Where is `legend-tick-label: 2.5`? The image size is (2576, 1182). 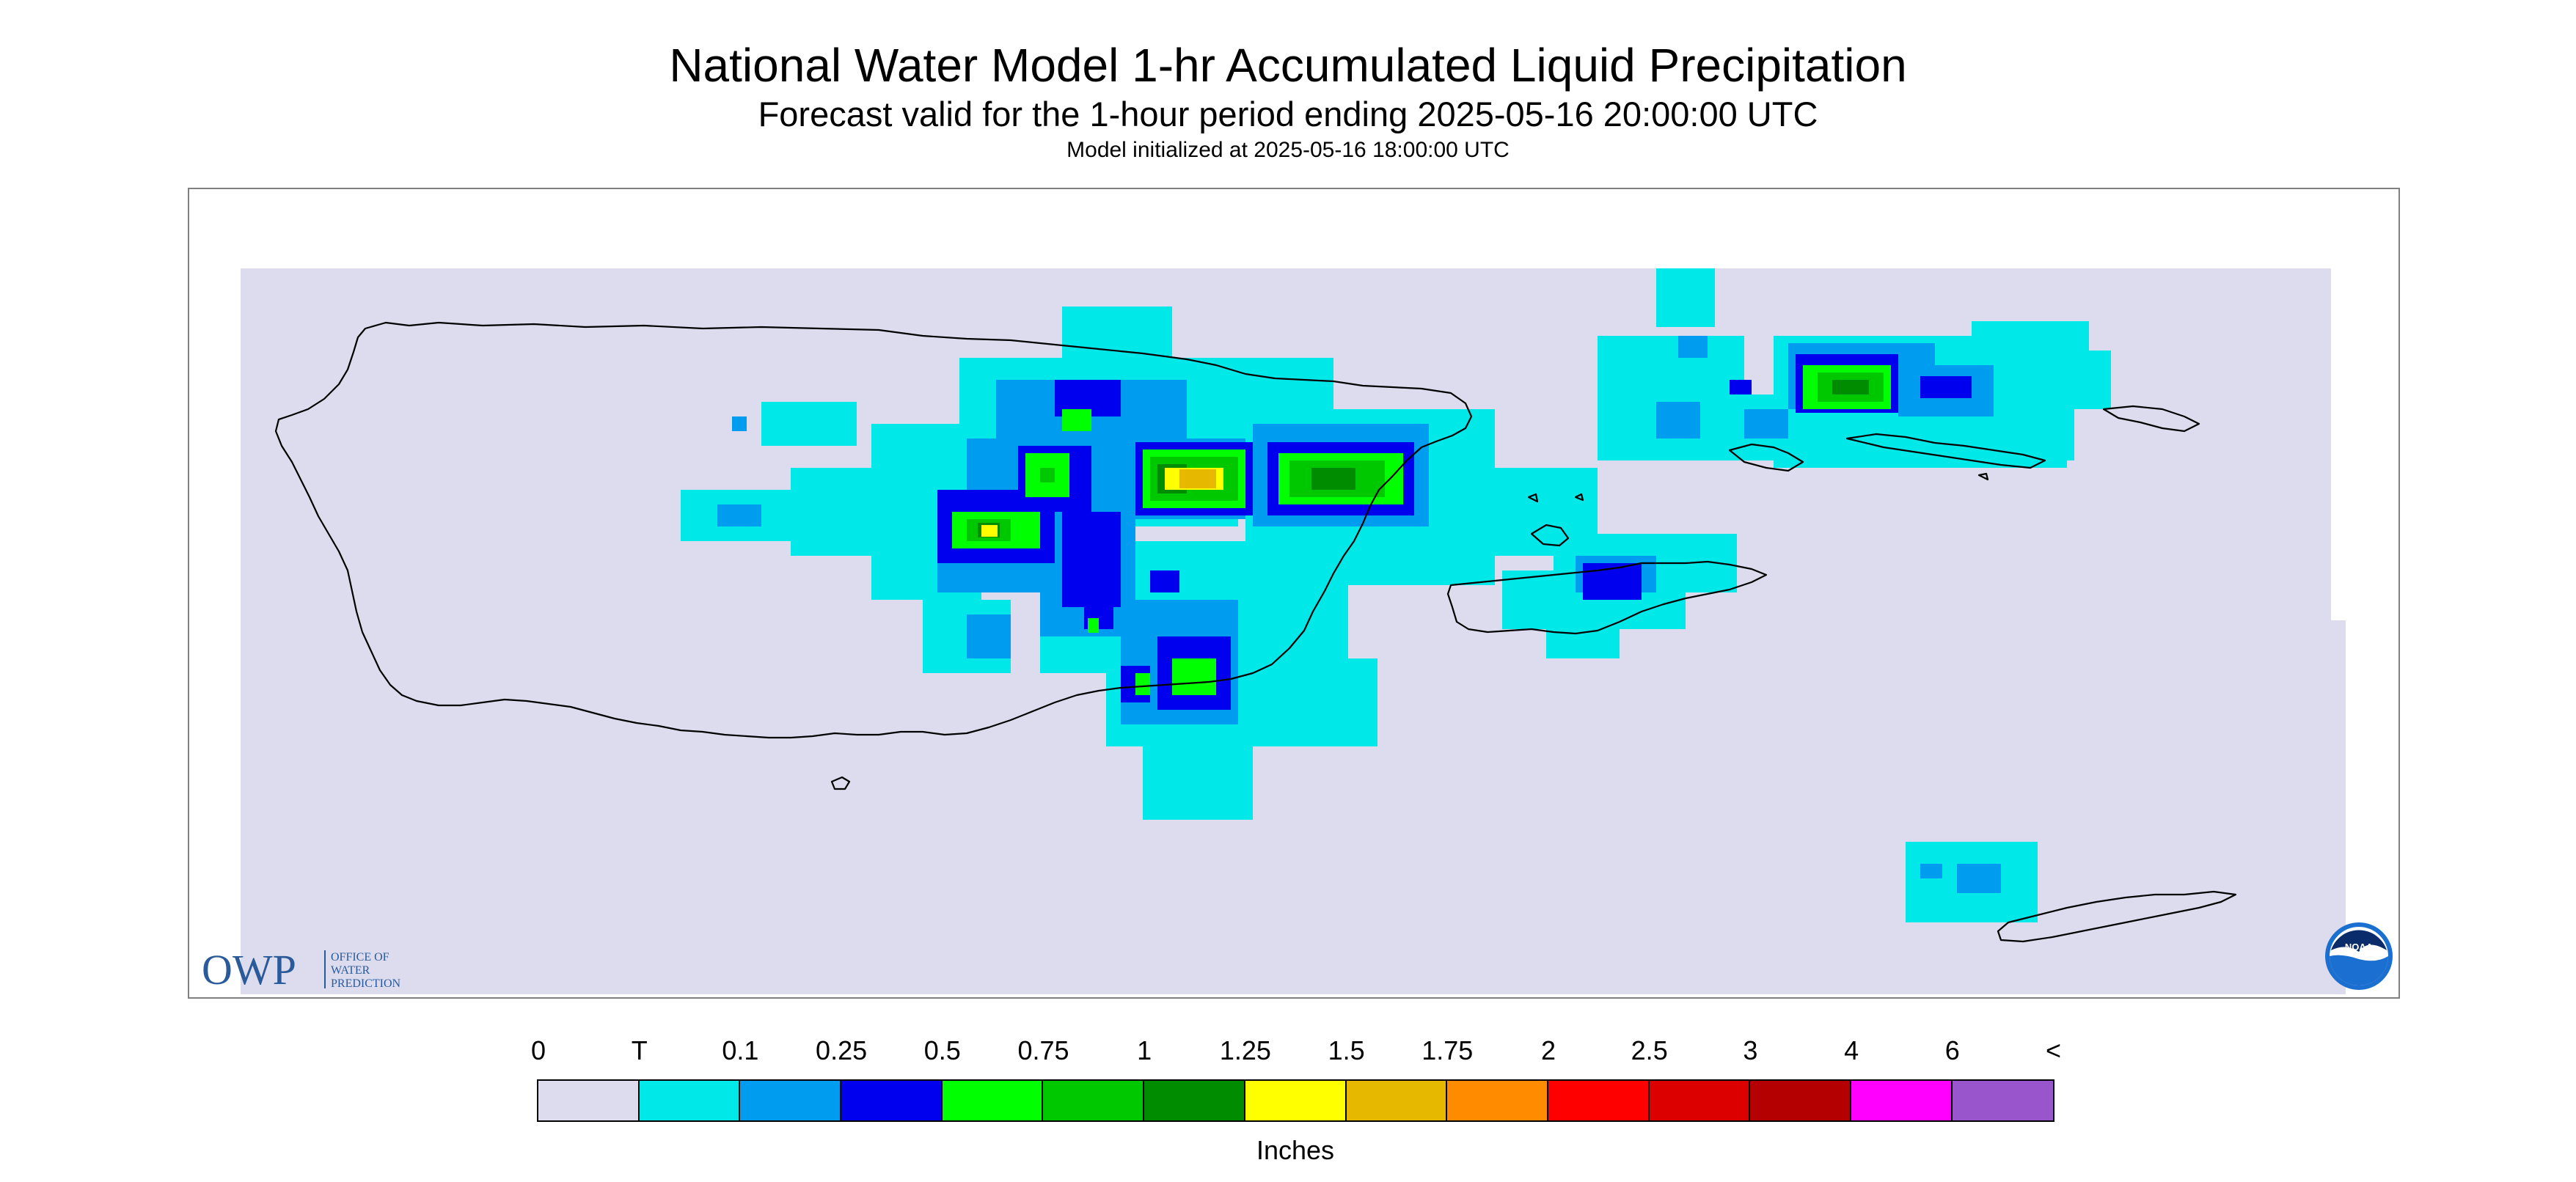
legend-tick-label: 2.5 is located at coordinates (1649, 1050).